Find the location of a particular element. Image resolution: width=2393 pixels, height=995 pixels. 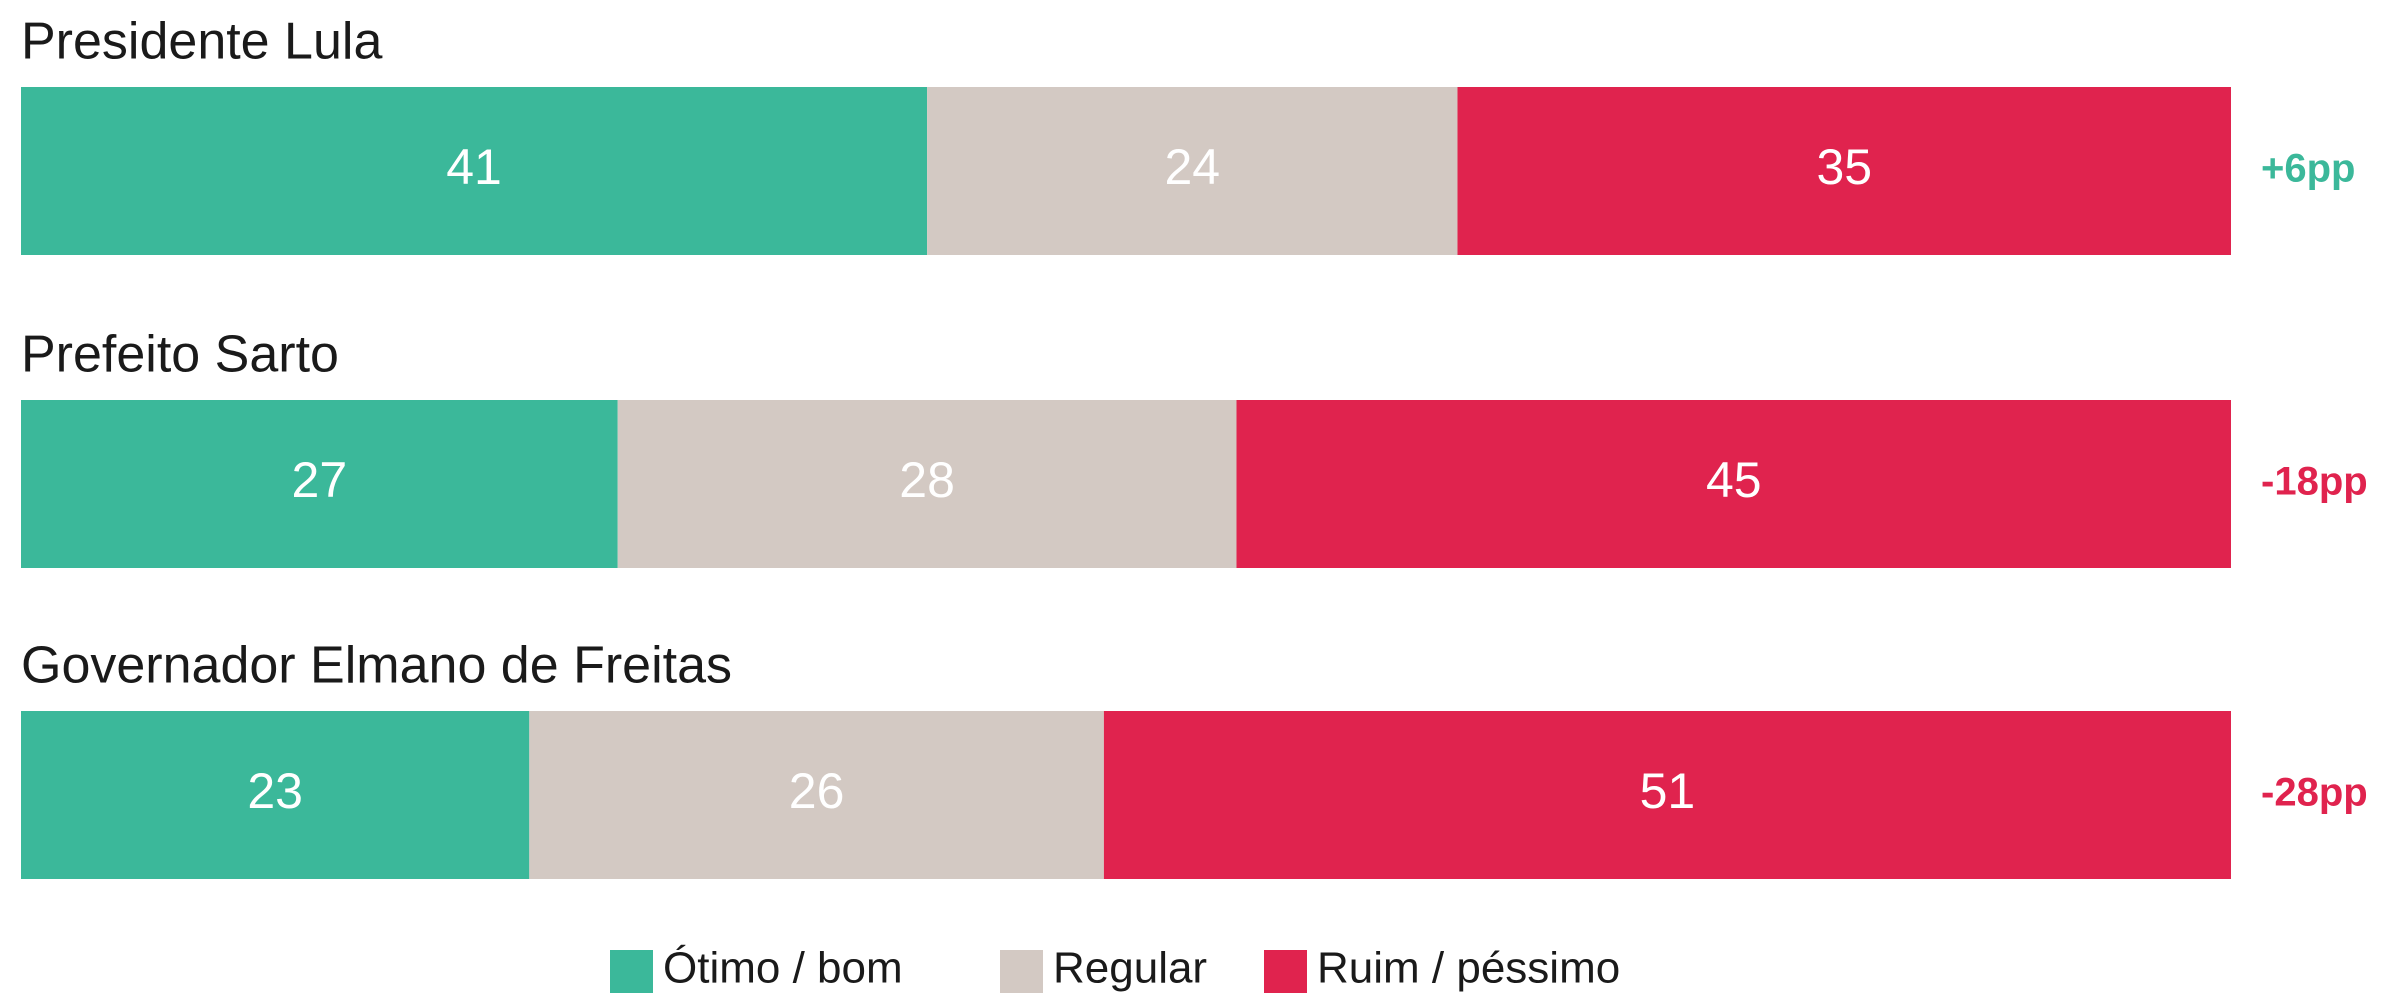

value-label: 27 is located at coordinates (320, 480).